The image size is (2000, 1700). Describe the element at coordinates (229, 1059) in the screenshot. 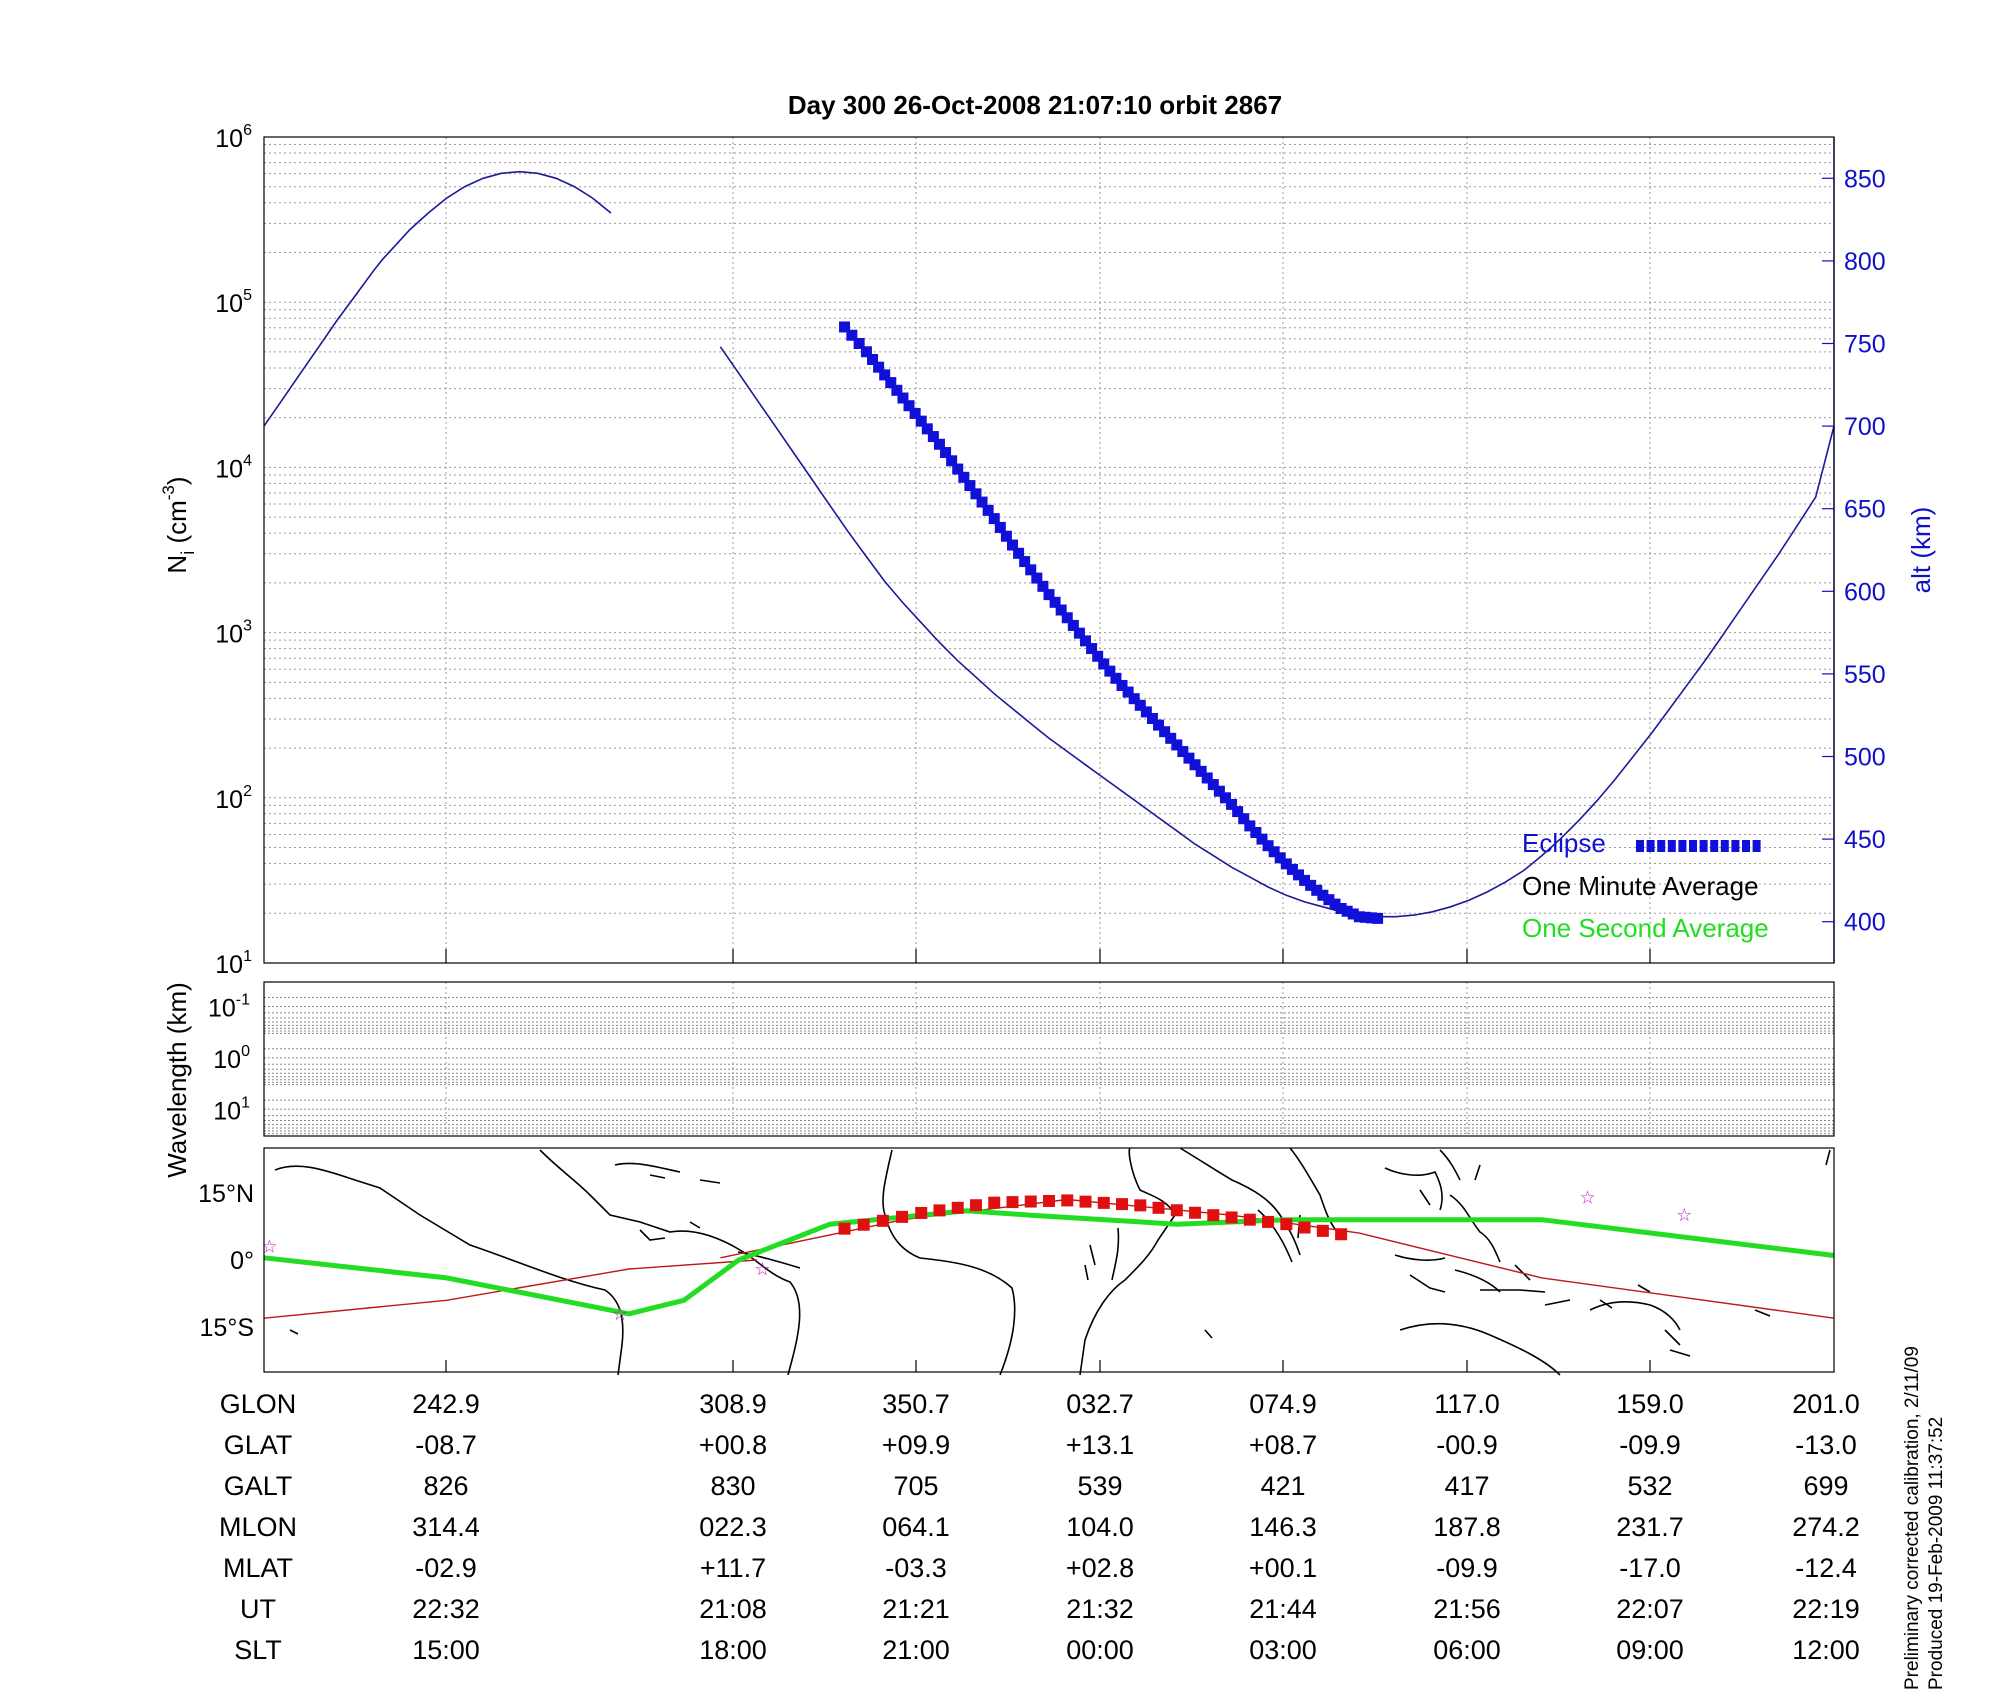

I see `wavelength-y-ticks: 10-1 100 101` at that location.